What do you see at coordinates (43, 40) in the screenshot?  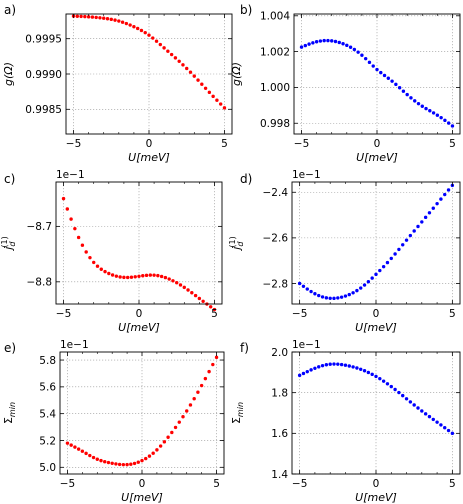 I see `y-tick-label: 0.9995` at bounding box center [43, 40].